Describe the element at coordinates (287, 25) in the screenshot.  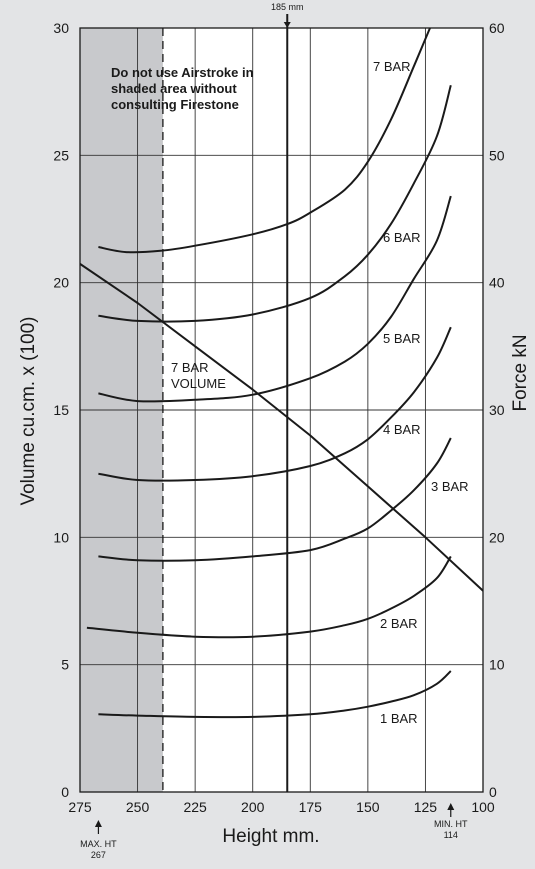
I see `marker-185-arrow` at that location.